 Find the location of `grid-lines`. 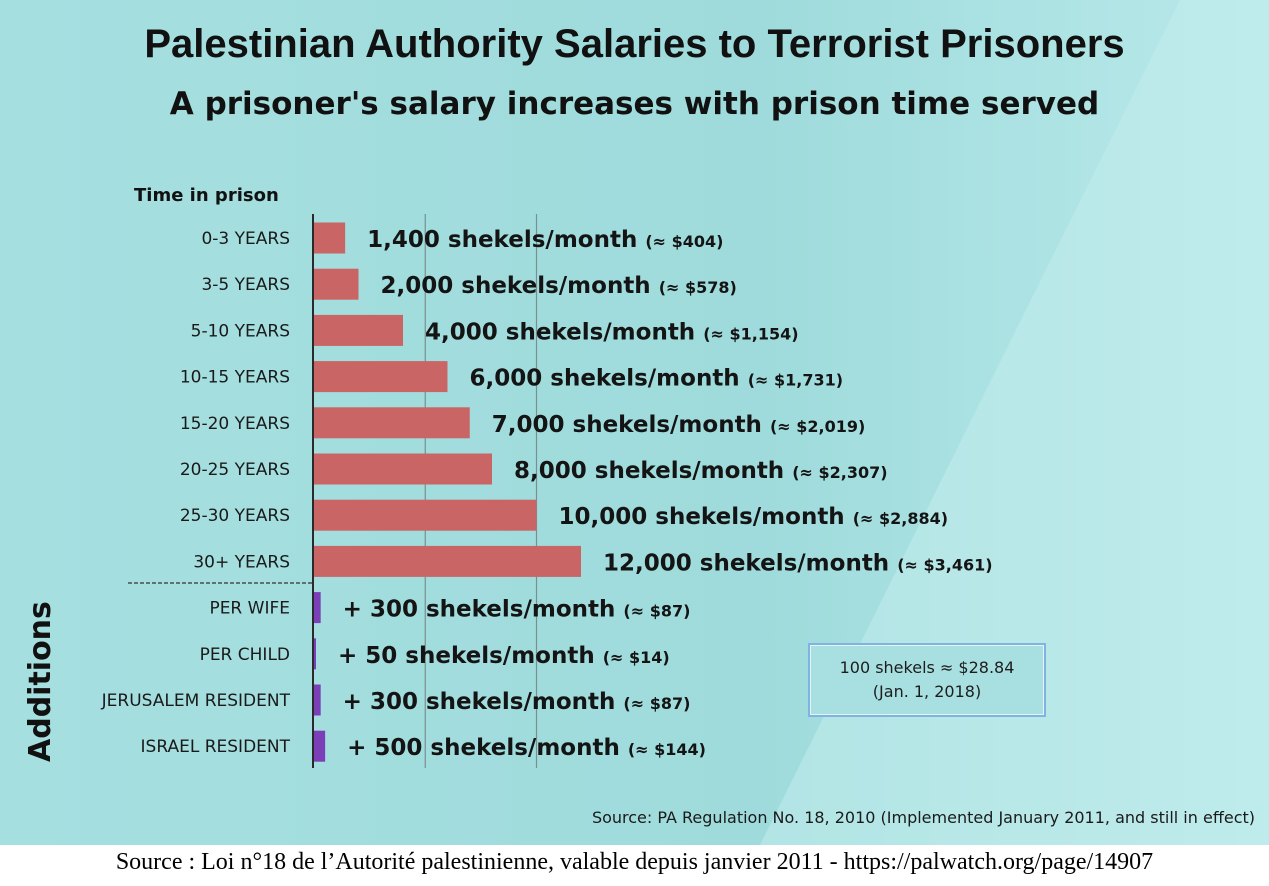

grid-lines is located at coordinates (481, 491).